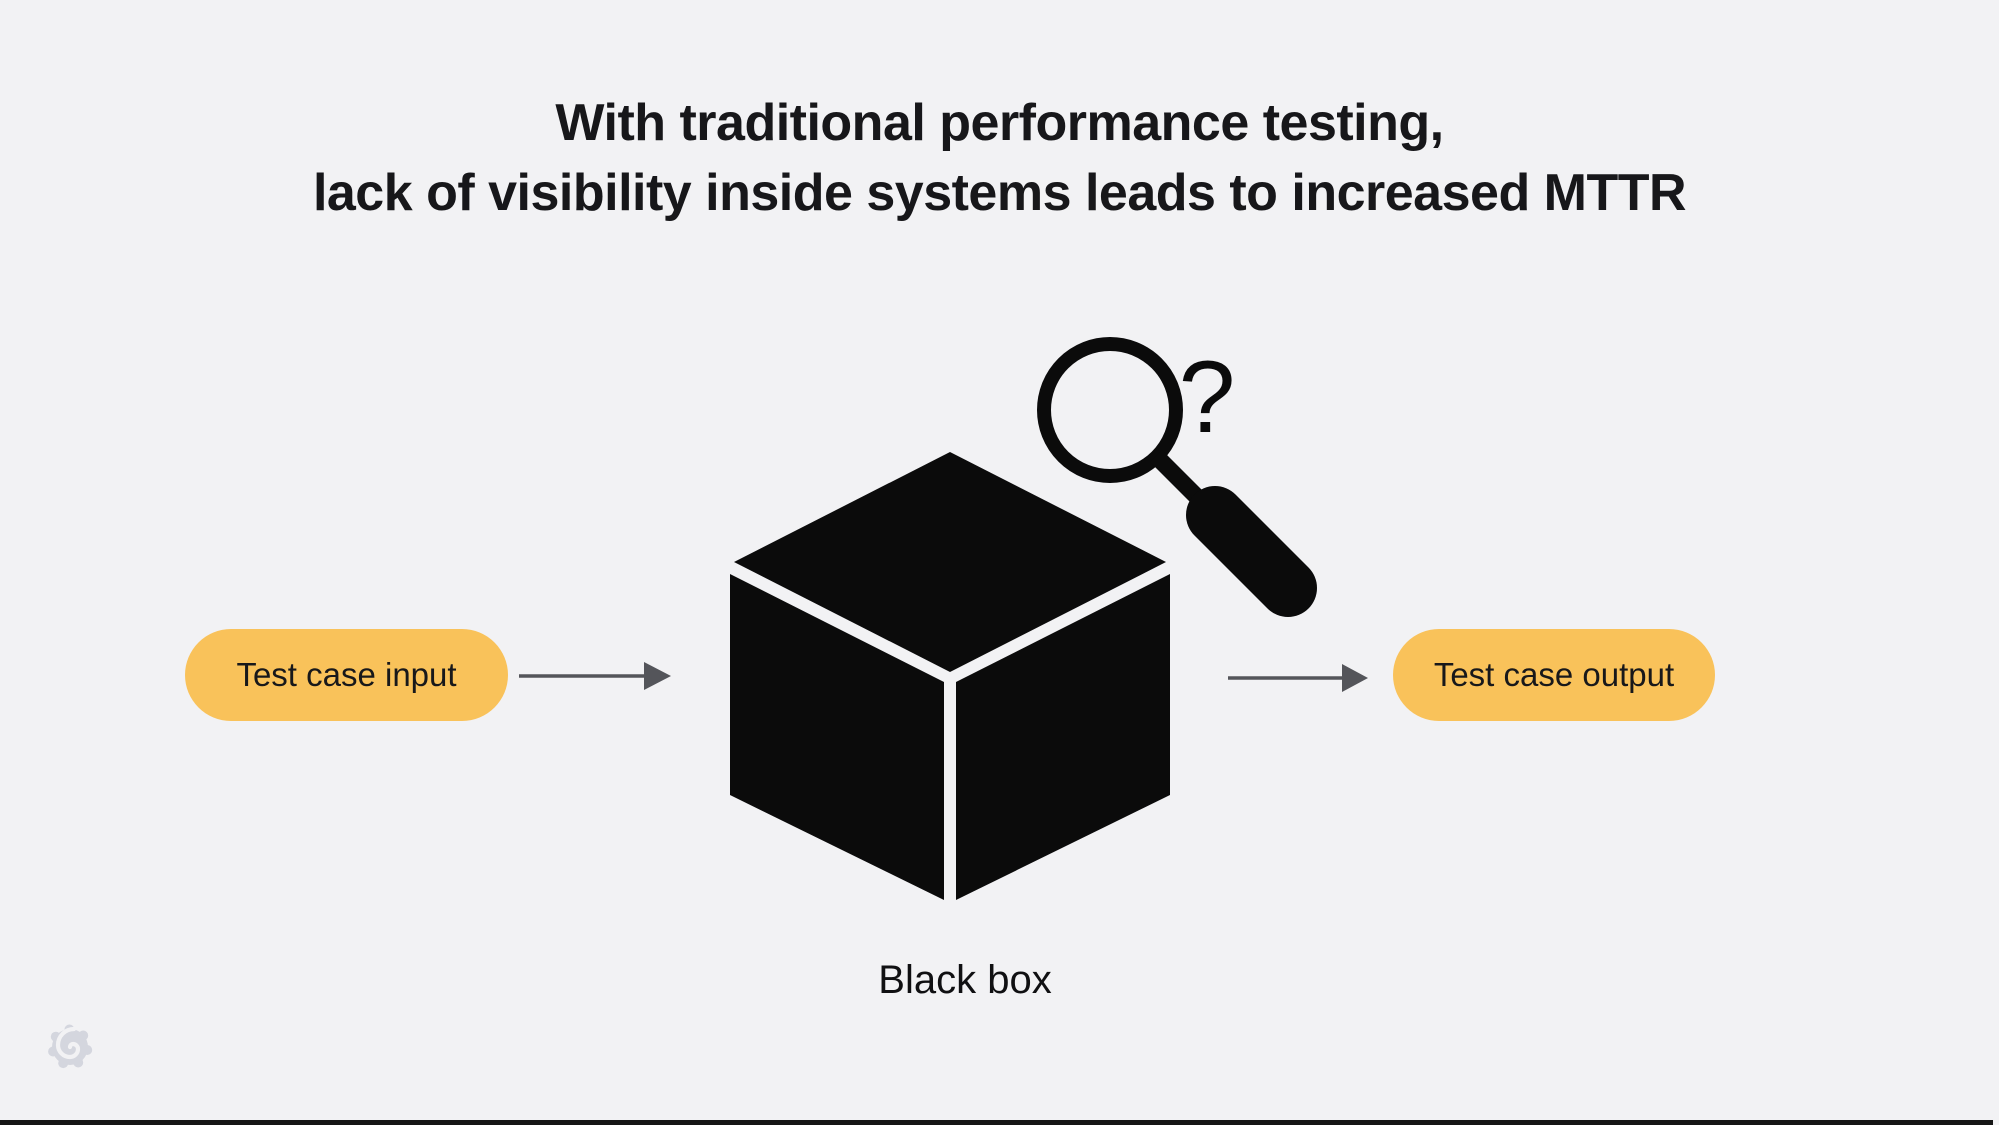 Image resolution: width=1999 pixels, height=1125 pixels. What do you see at coordinates (950, 562) in the screenshot?
I see `cube-top-face` at bounding box center [950, 562].